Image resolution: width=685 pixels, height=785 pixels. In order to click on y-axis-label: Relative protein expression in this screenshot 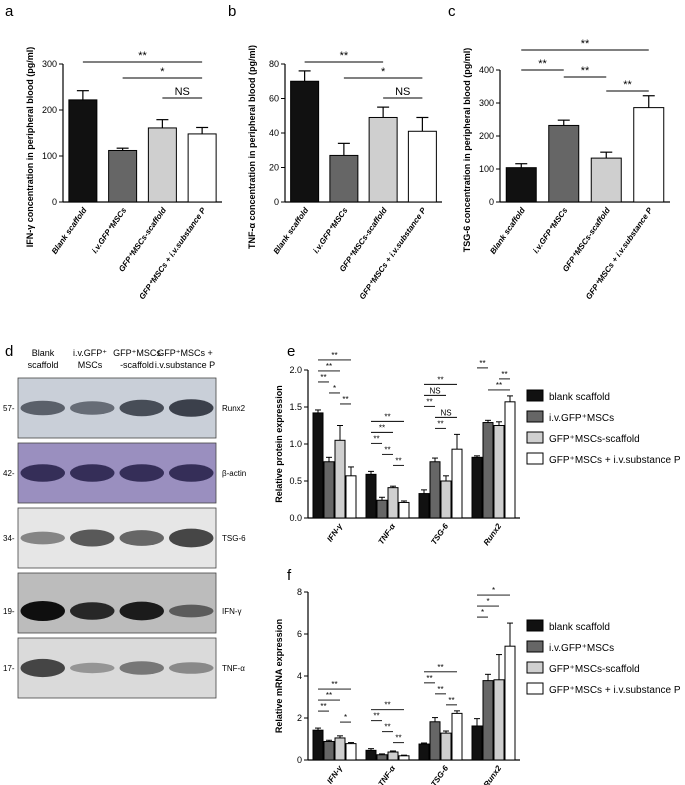, I will do `click(279, 444)`.